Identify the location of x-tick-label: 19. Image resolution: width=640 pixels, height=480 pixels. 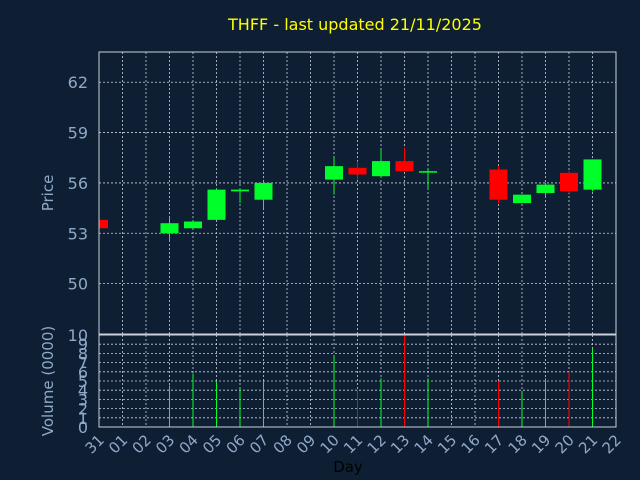
(541, 444).